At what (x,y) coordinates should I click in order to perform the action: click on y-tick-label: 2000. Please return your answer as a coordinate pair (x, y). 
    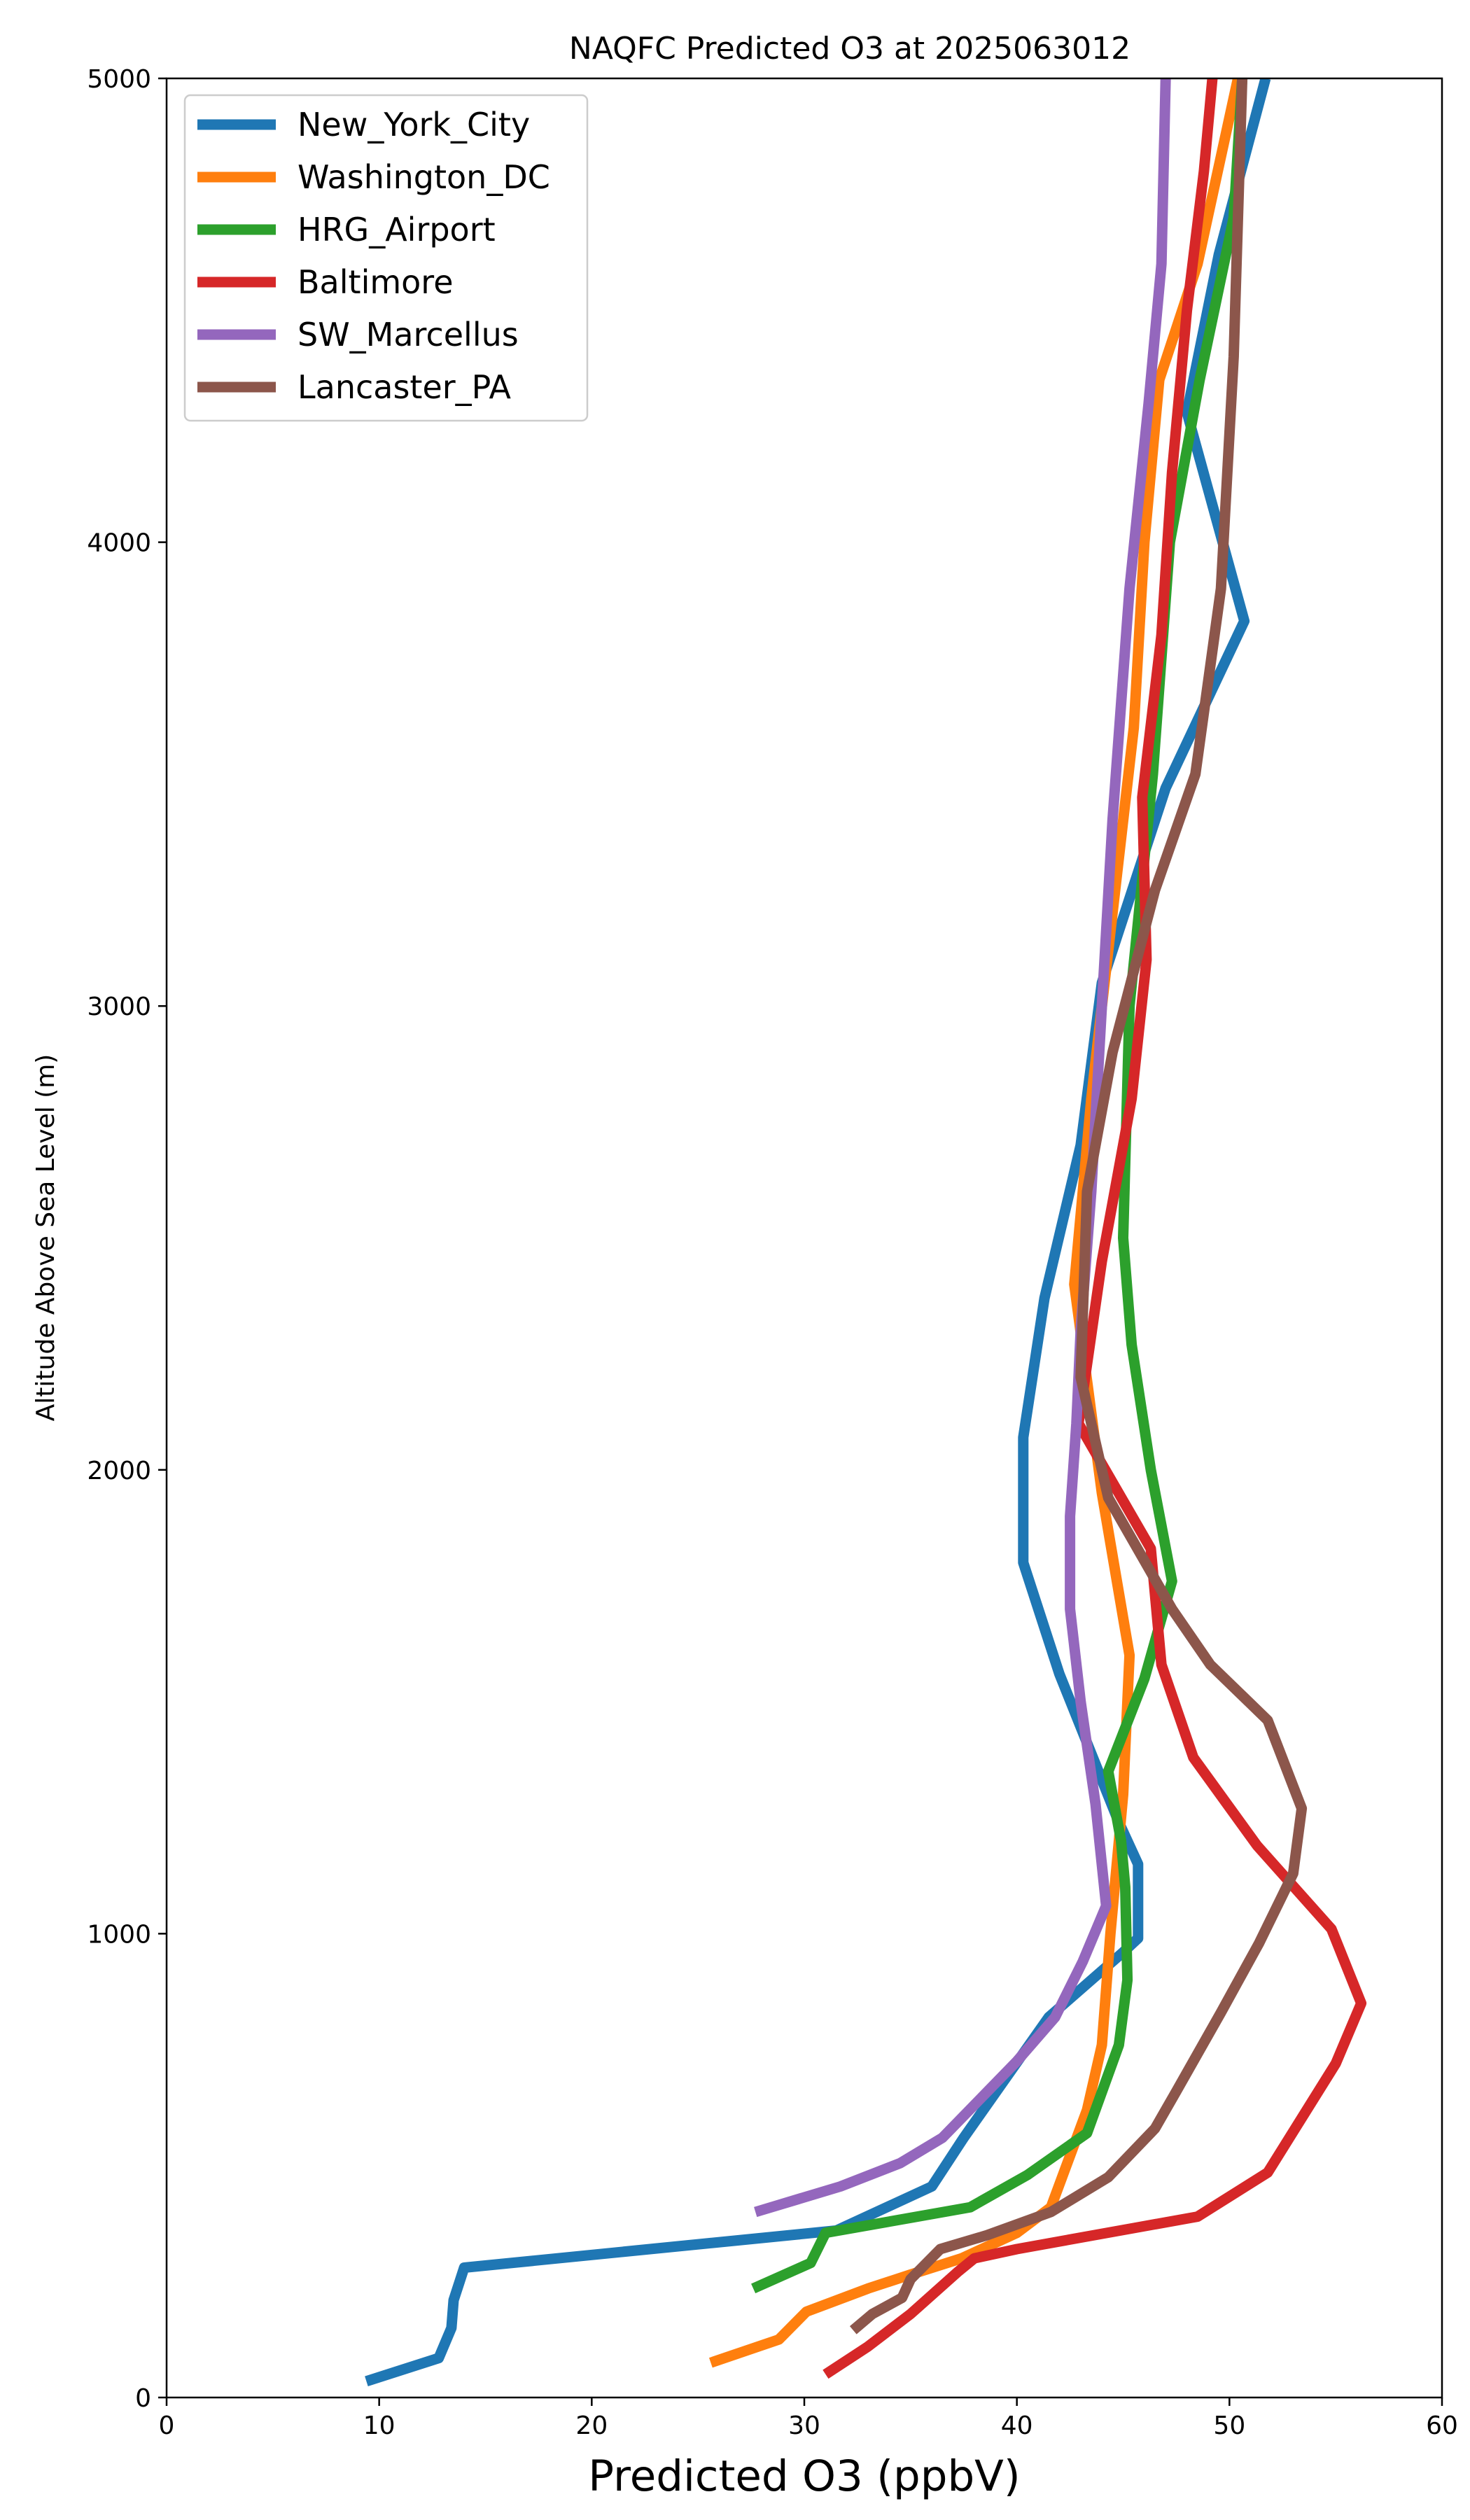
    Looking at the image, I should click on (119, 1471).